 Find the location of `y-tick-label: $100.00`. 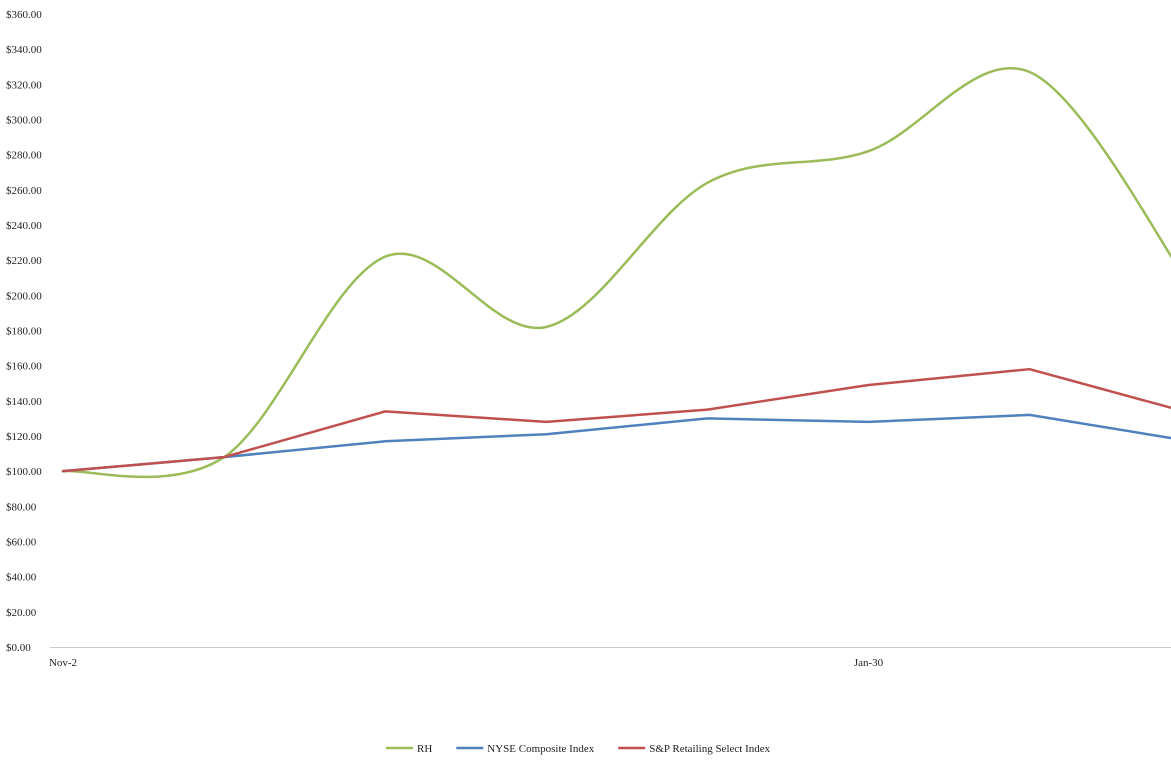

y-tick-label: $100.00 is located at coordinates (24, 472).